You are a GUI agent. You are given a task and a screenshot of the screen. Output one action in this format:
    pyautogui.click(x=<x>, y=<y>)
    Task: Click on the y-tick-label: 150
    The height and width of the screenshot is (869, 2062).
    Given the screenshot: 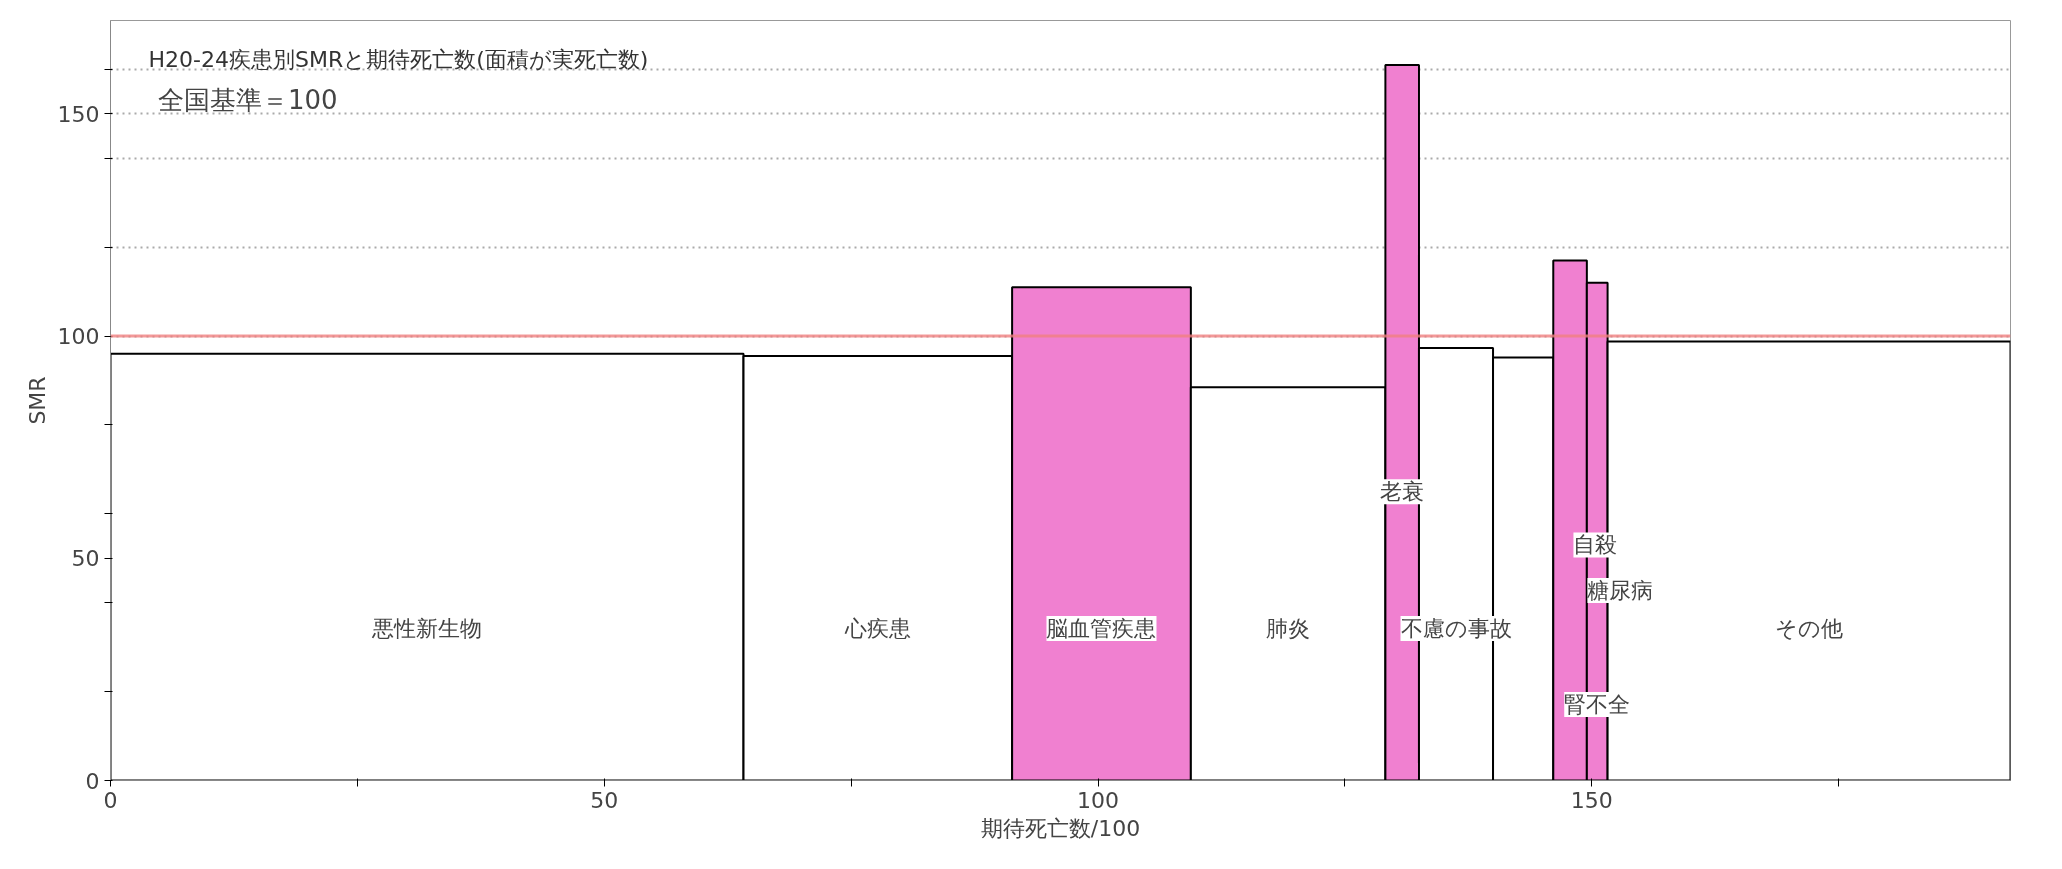 What is the action you would take?
    pyautogui.click(x=78, y=114)
    